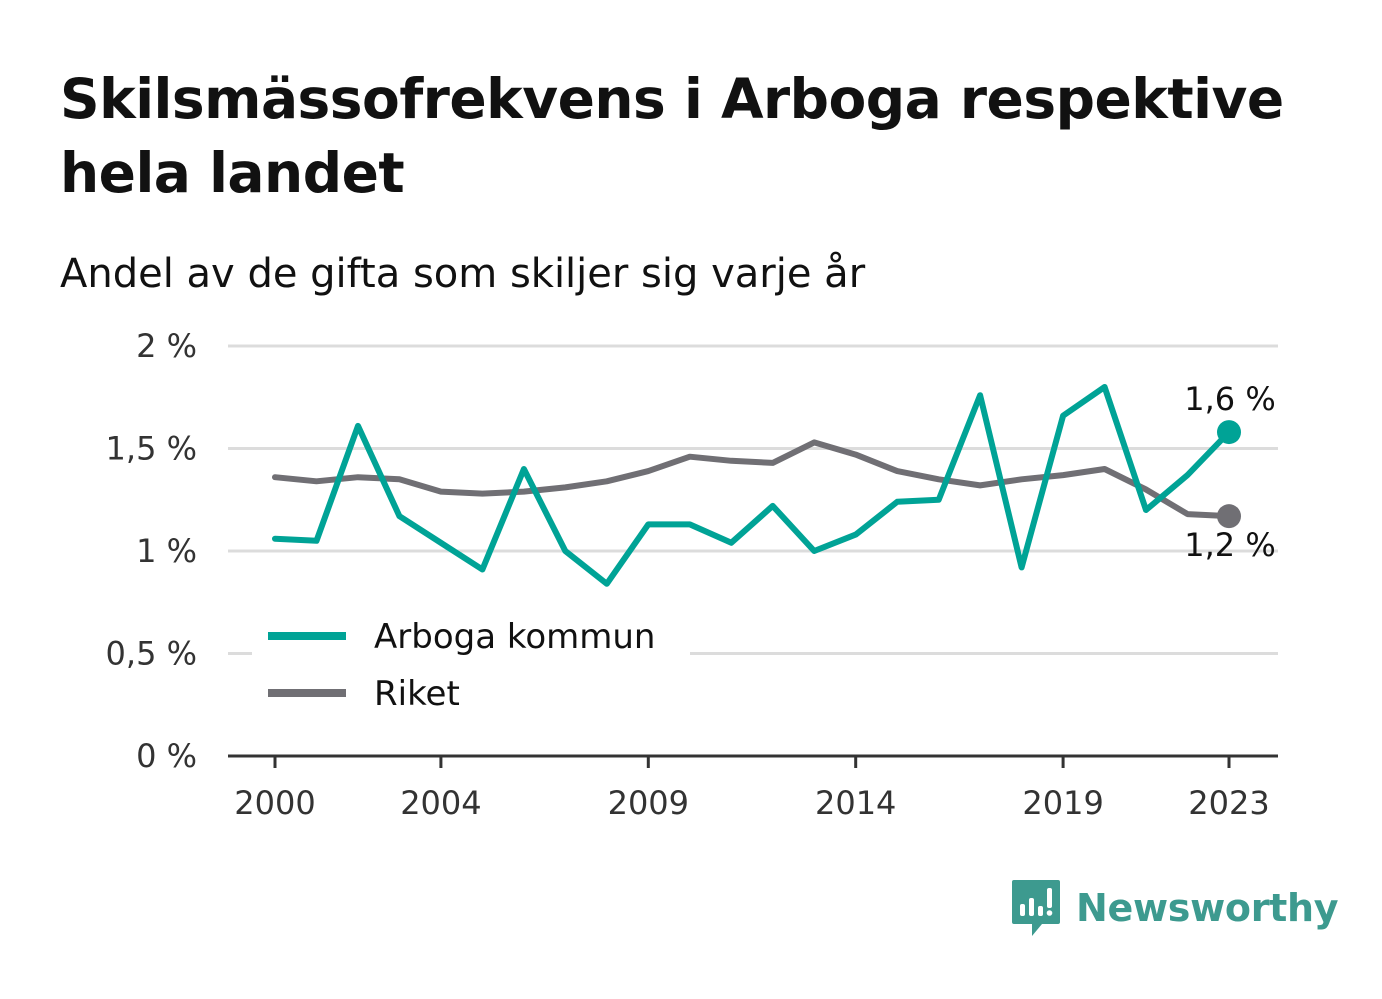  What do you see at coordinates (151, 449) in the screenshot?
I see `y-tick-label: 1,5 %` at bounding box center [151, 449].